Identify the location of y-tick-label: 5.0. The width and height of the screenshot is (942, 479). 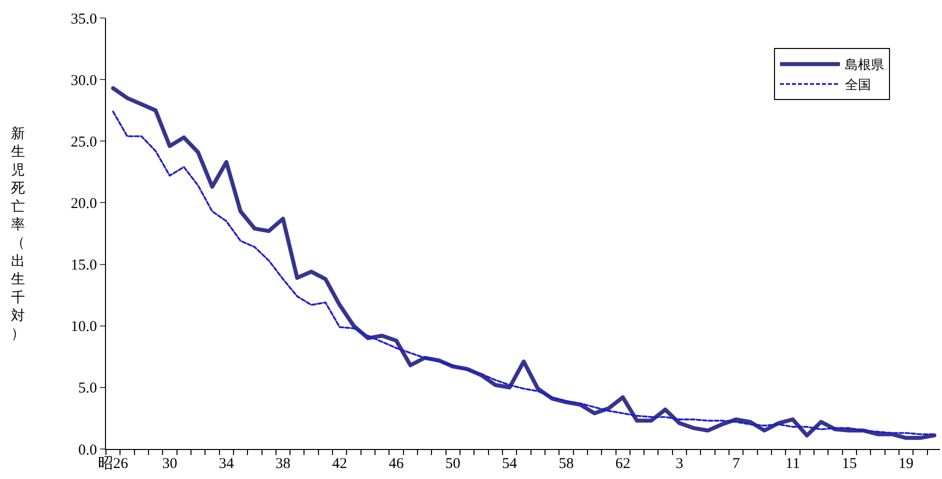
(87, 388).